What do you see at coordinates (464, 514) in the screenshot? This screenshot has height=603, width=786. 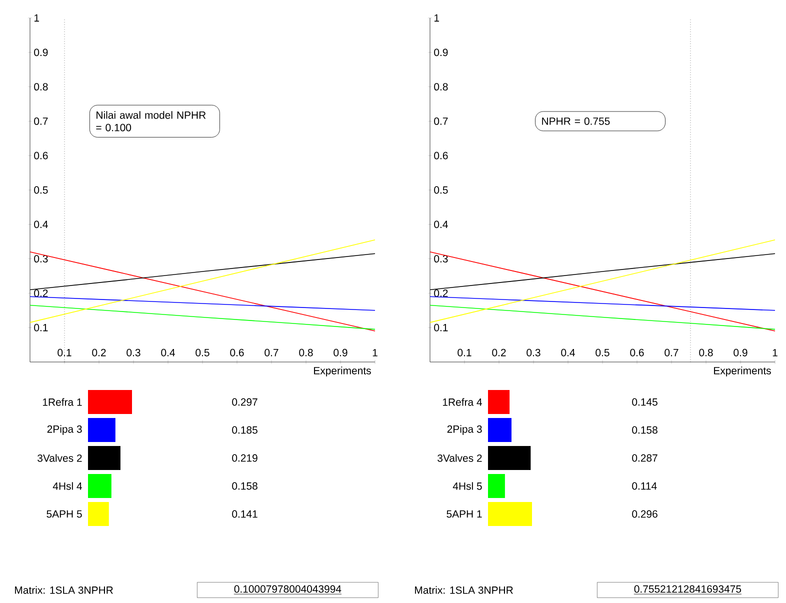 I see `y-tick-label: 5APH 1` at bounding box center [464, 514].